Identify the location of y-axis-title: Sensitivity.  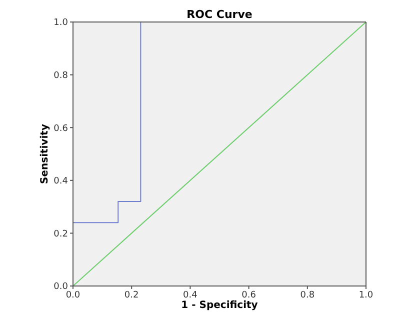
(45, 154).